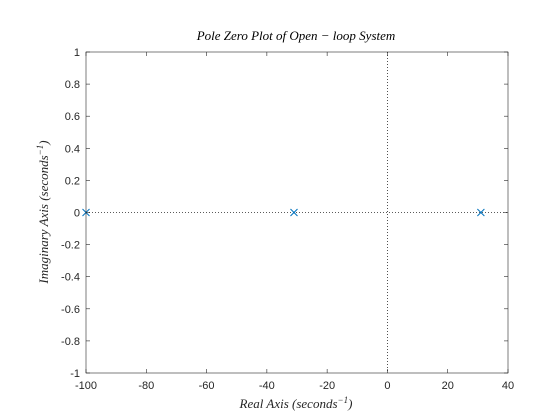  Describe the element at coordinates (146, 386) in the screenshot. I see `x-tick-label: -80` at that location.